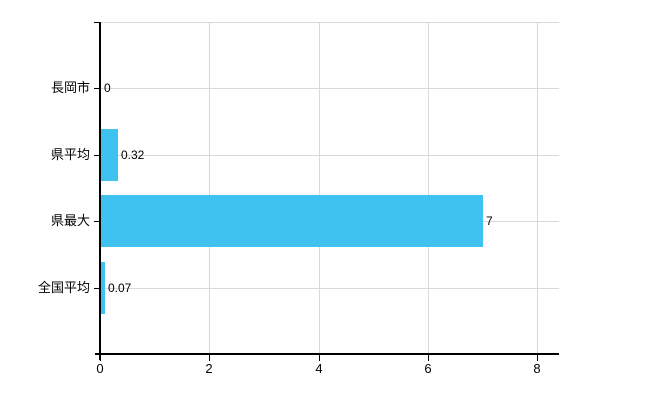  Describe the element at coordinates (428, 368) in the screenshot. I see `x-tick-label: 6` at that location.